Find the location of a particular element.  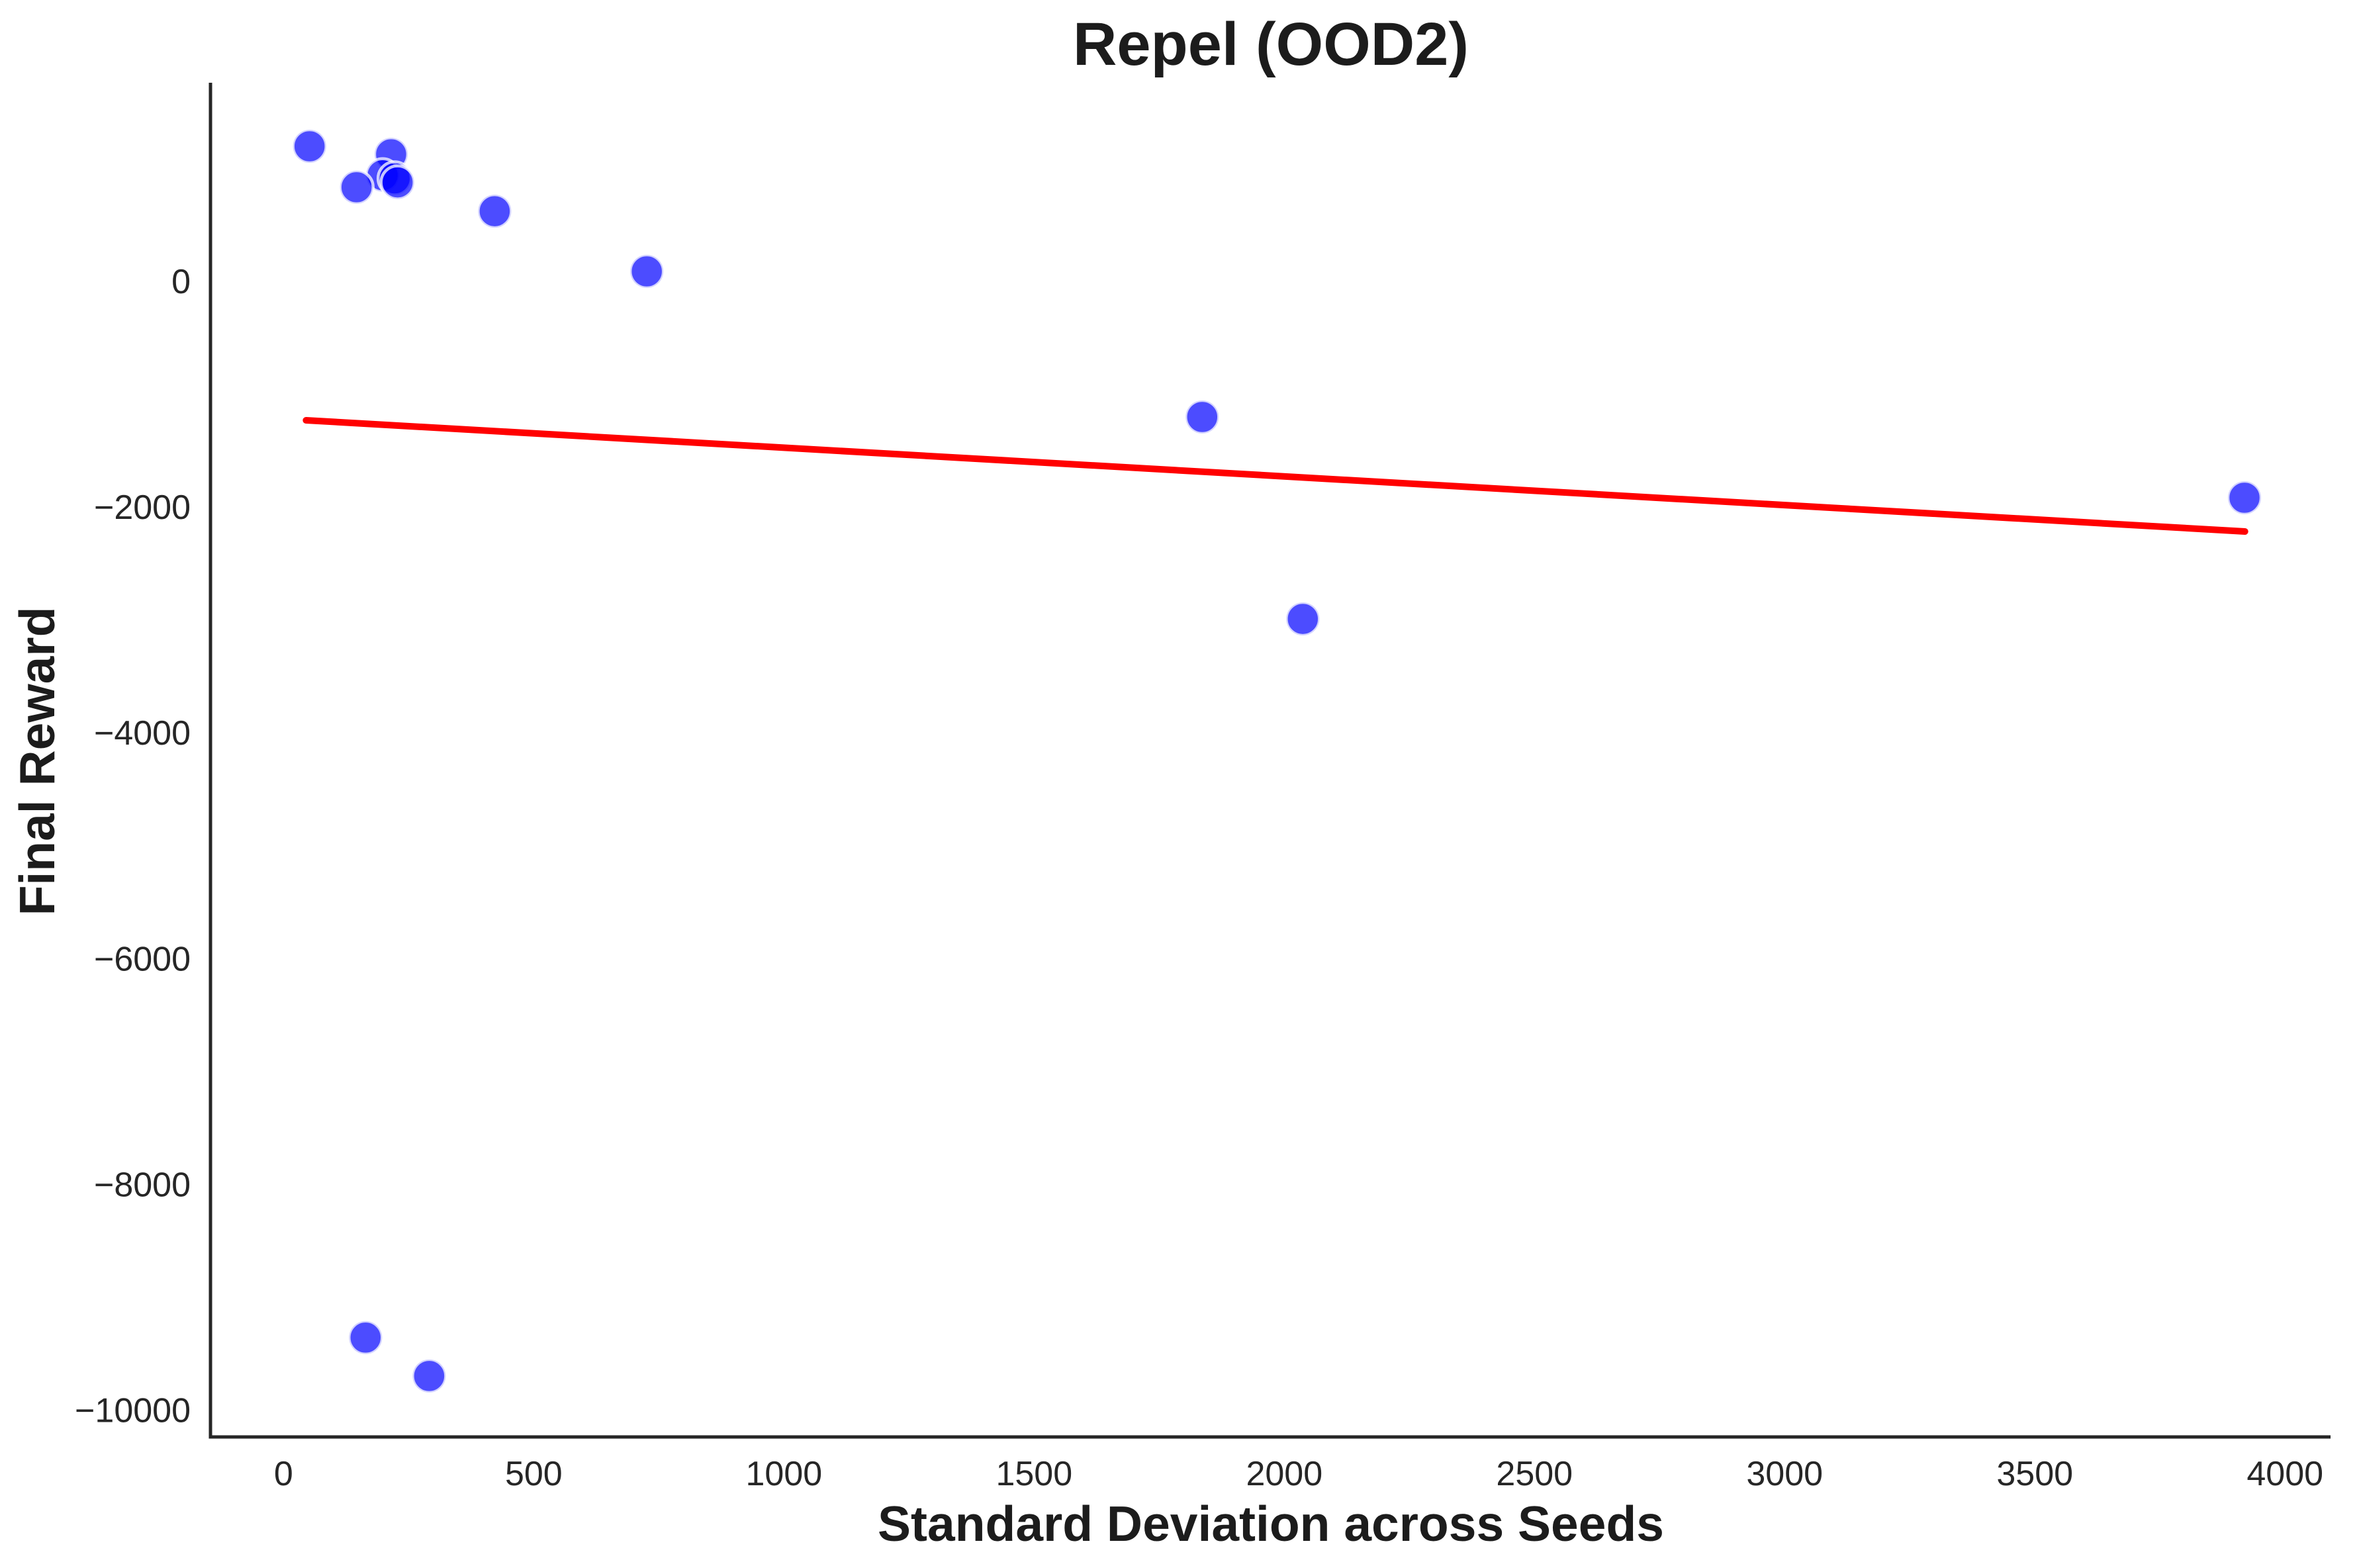

x-axis-label: Standard Deviation across Seeds is located at coordinates (1271, 1523).